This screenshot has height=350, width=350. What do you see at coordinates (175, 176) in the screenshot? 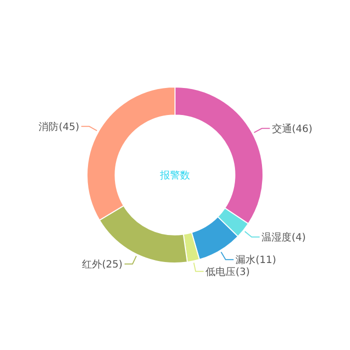
I see `title: 报警数` at bounding box center [175, 176].